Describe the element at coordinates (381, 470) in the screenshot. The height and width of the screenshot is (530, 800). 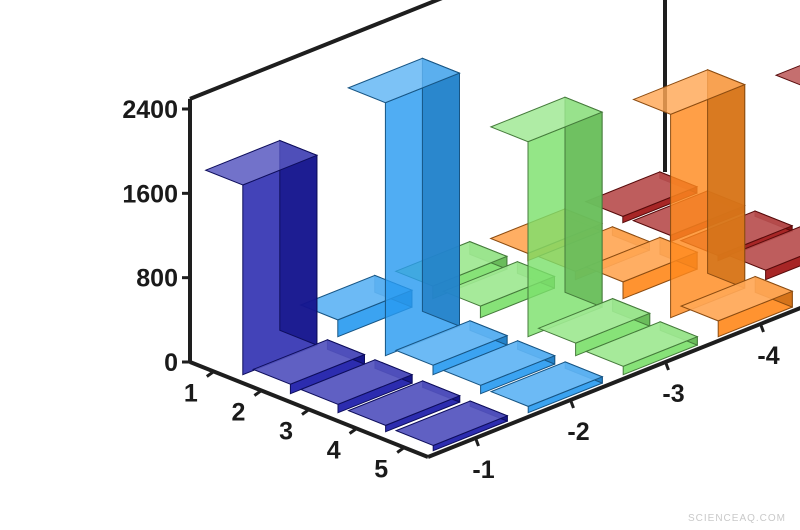
I see `row-tick-label: 5` at that location.